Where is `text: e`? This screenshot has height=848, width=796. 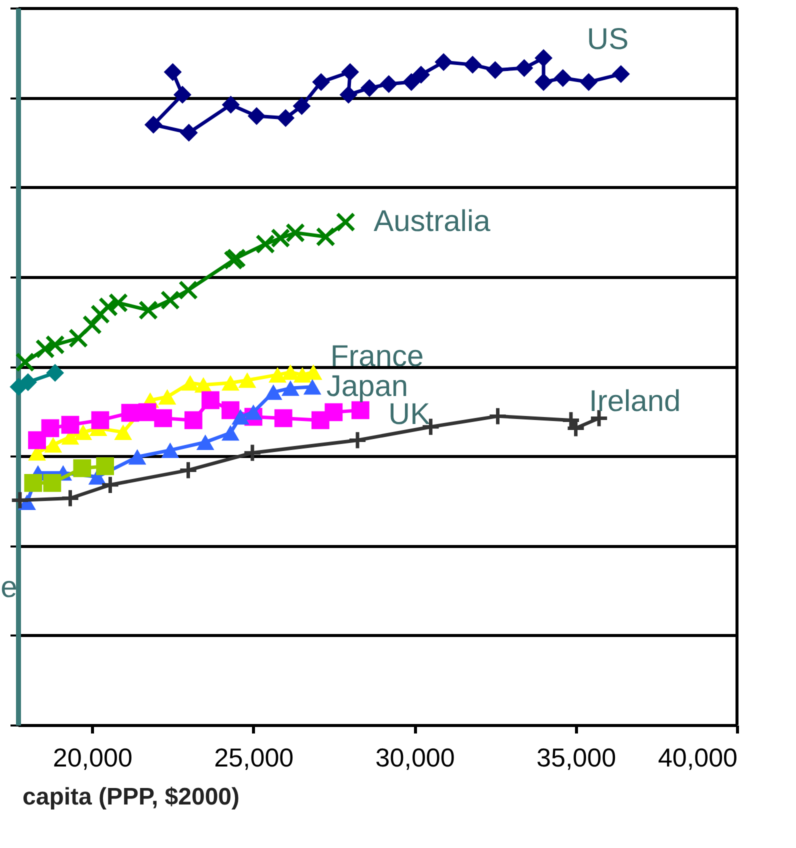 text: e is located at coordinates (9, 587).